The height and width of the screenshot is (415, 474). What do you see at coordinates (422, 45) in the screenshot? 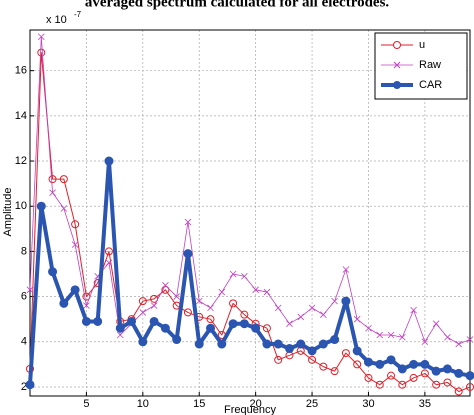
I see `legend-label: u` at bounding box center [422, 45].